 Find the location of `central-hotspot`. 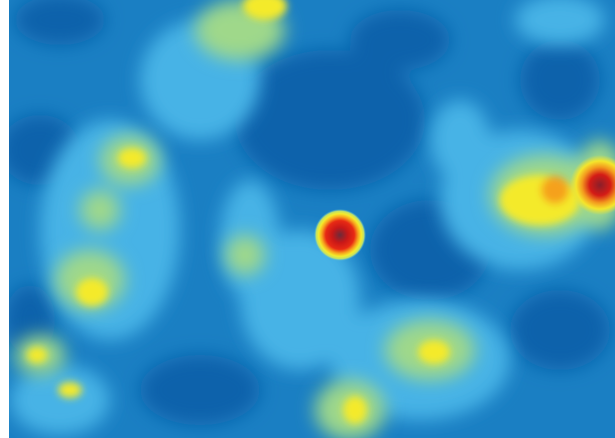

central-hotspot is located at coordinates (340, 235).